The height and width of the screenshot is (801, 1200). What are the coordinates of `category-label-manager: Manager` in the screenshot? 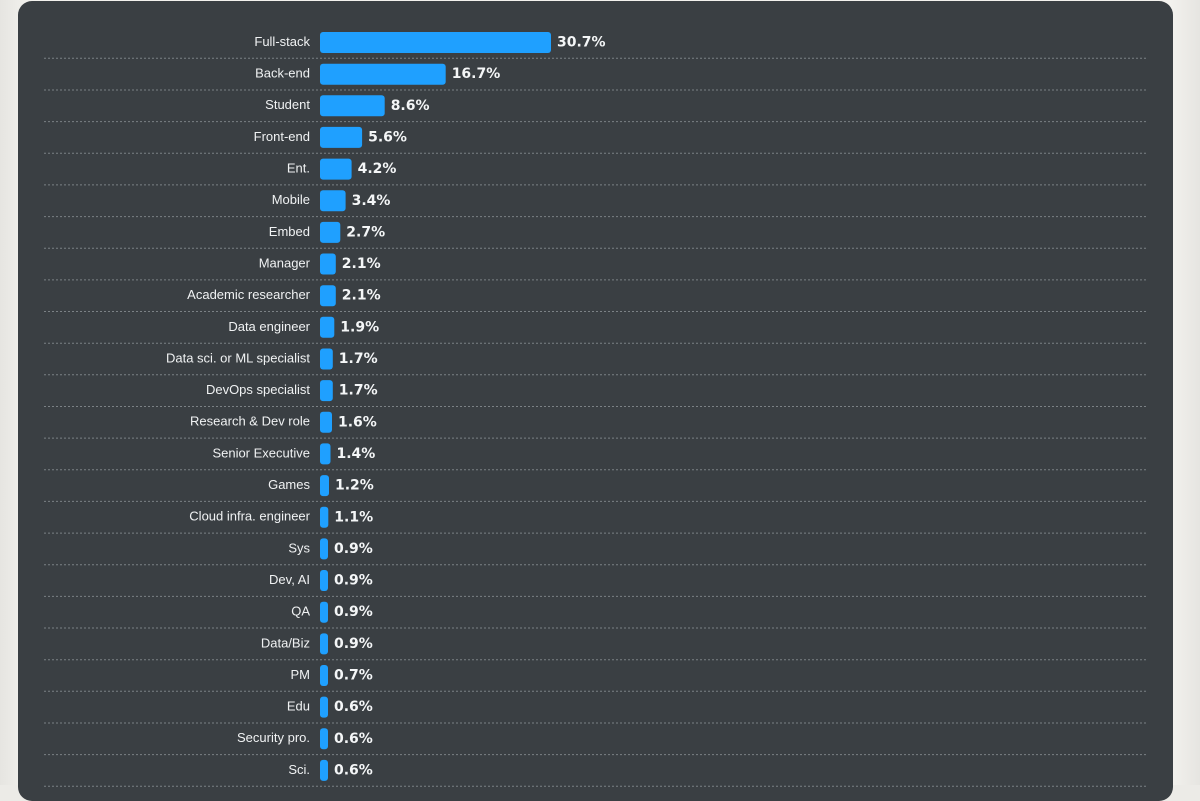 It's located at (285, 262).